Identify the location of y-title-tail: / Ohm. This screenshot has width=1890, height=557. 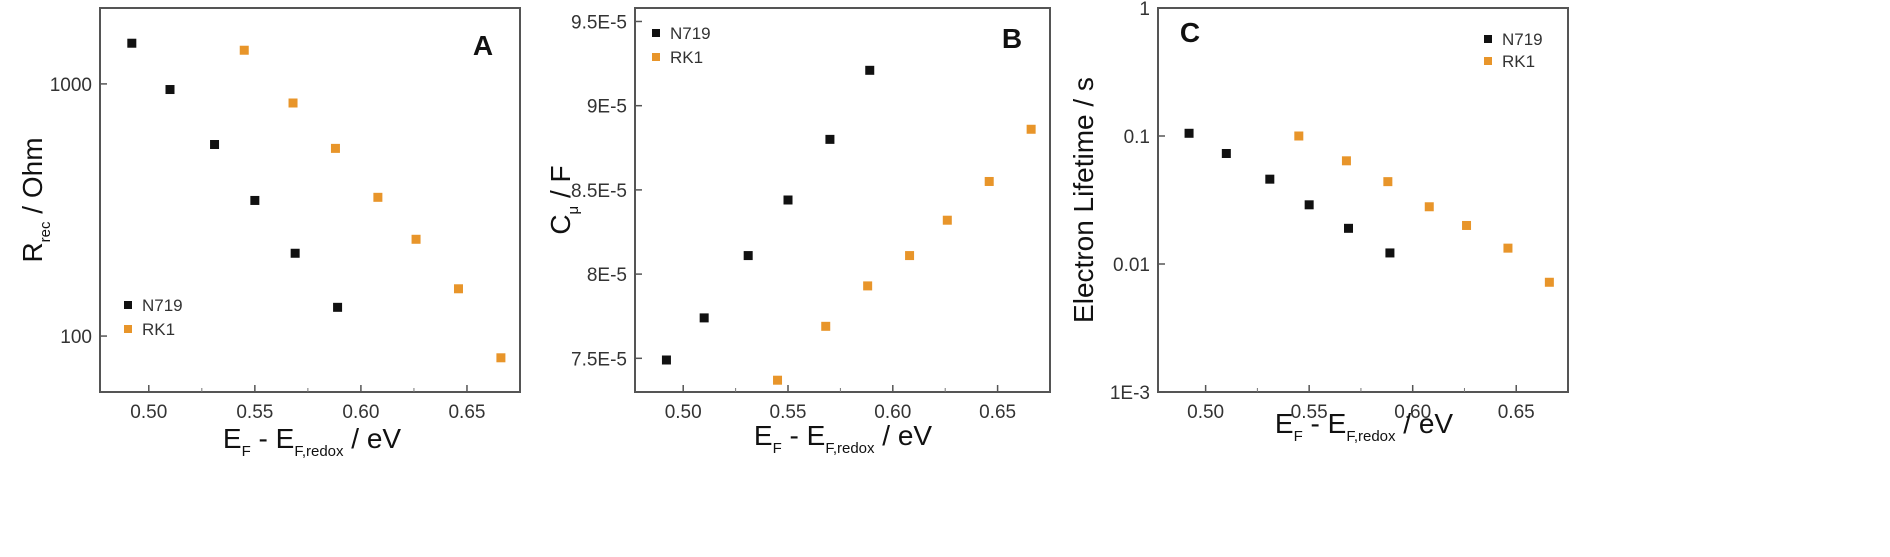
(32, 179).